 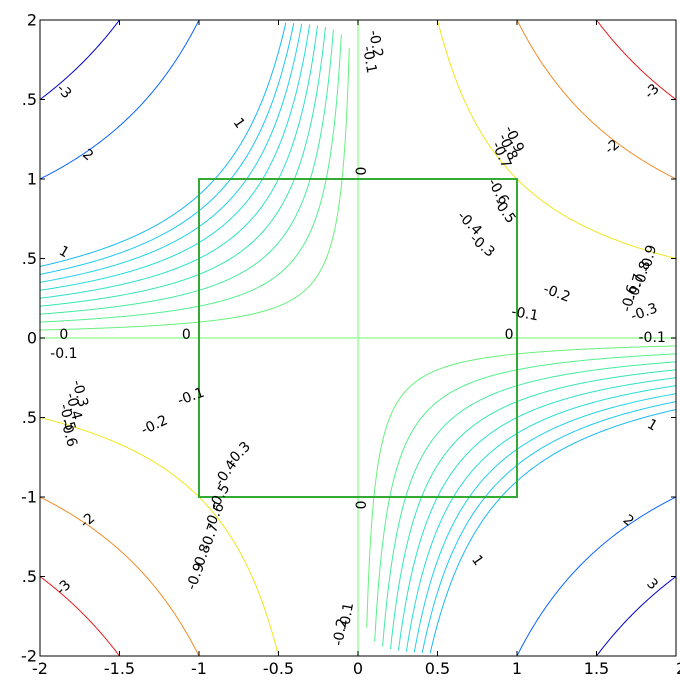 I want to click on contour-line-3-right, so click(x=636, y=59).